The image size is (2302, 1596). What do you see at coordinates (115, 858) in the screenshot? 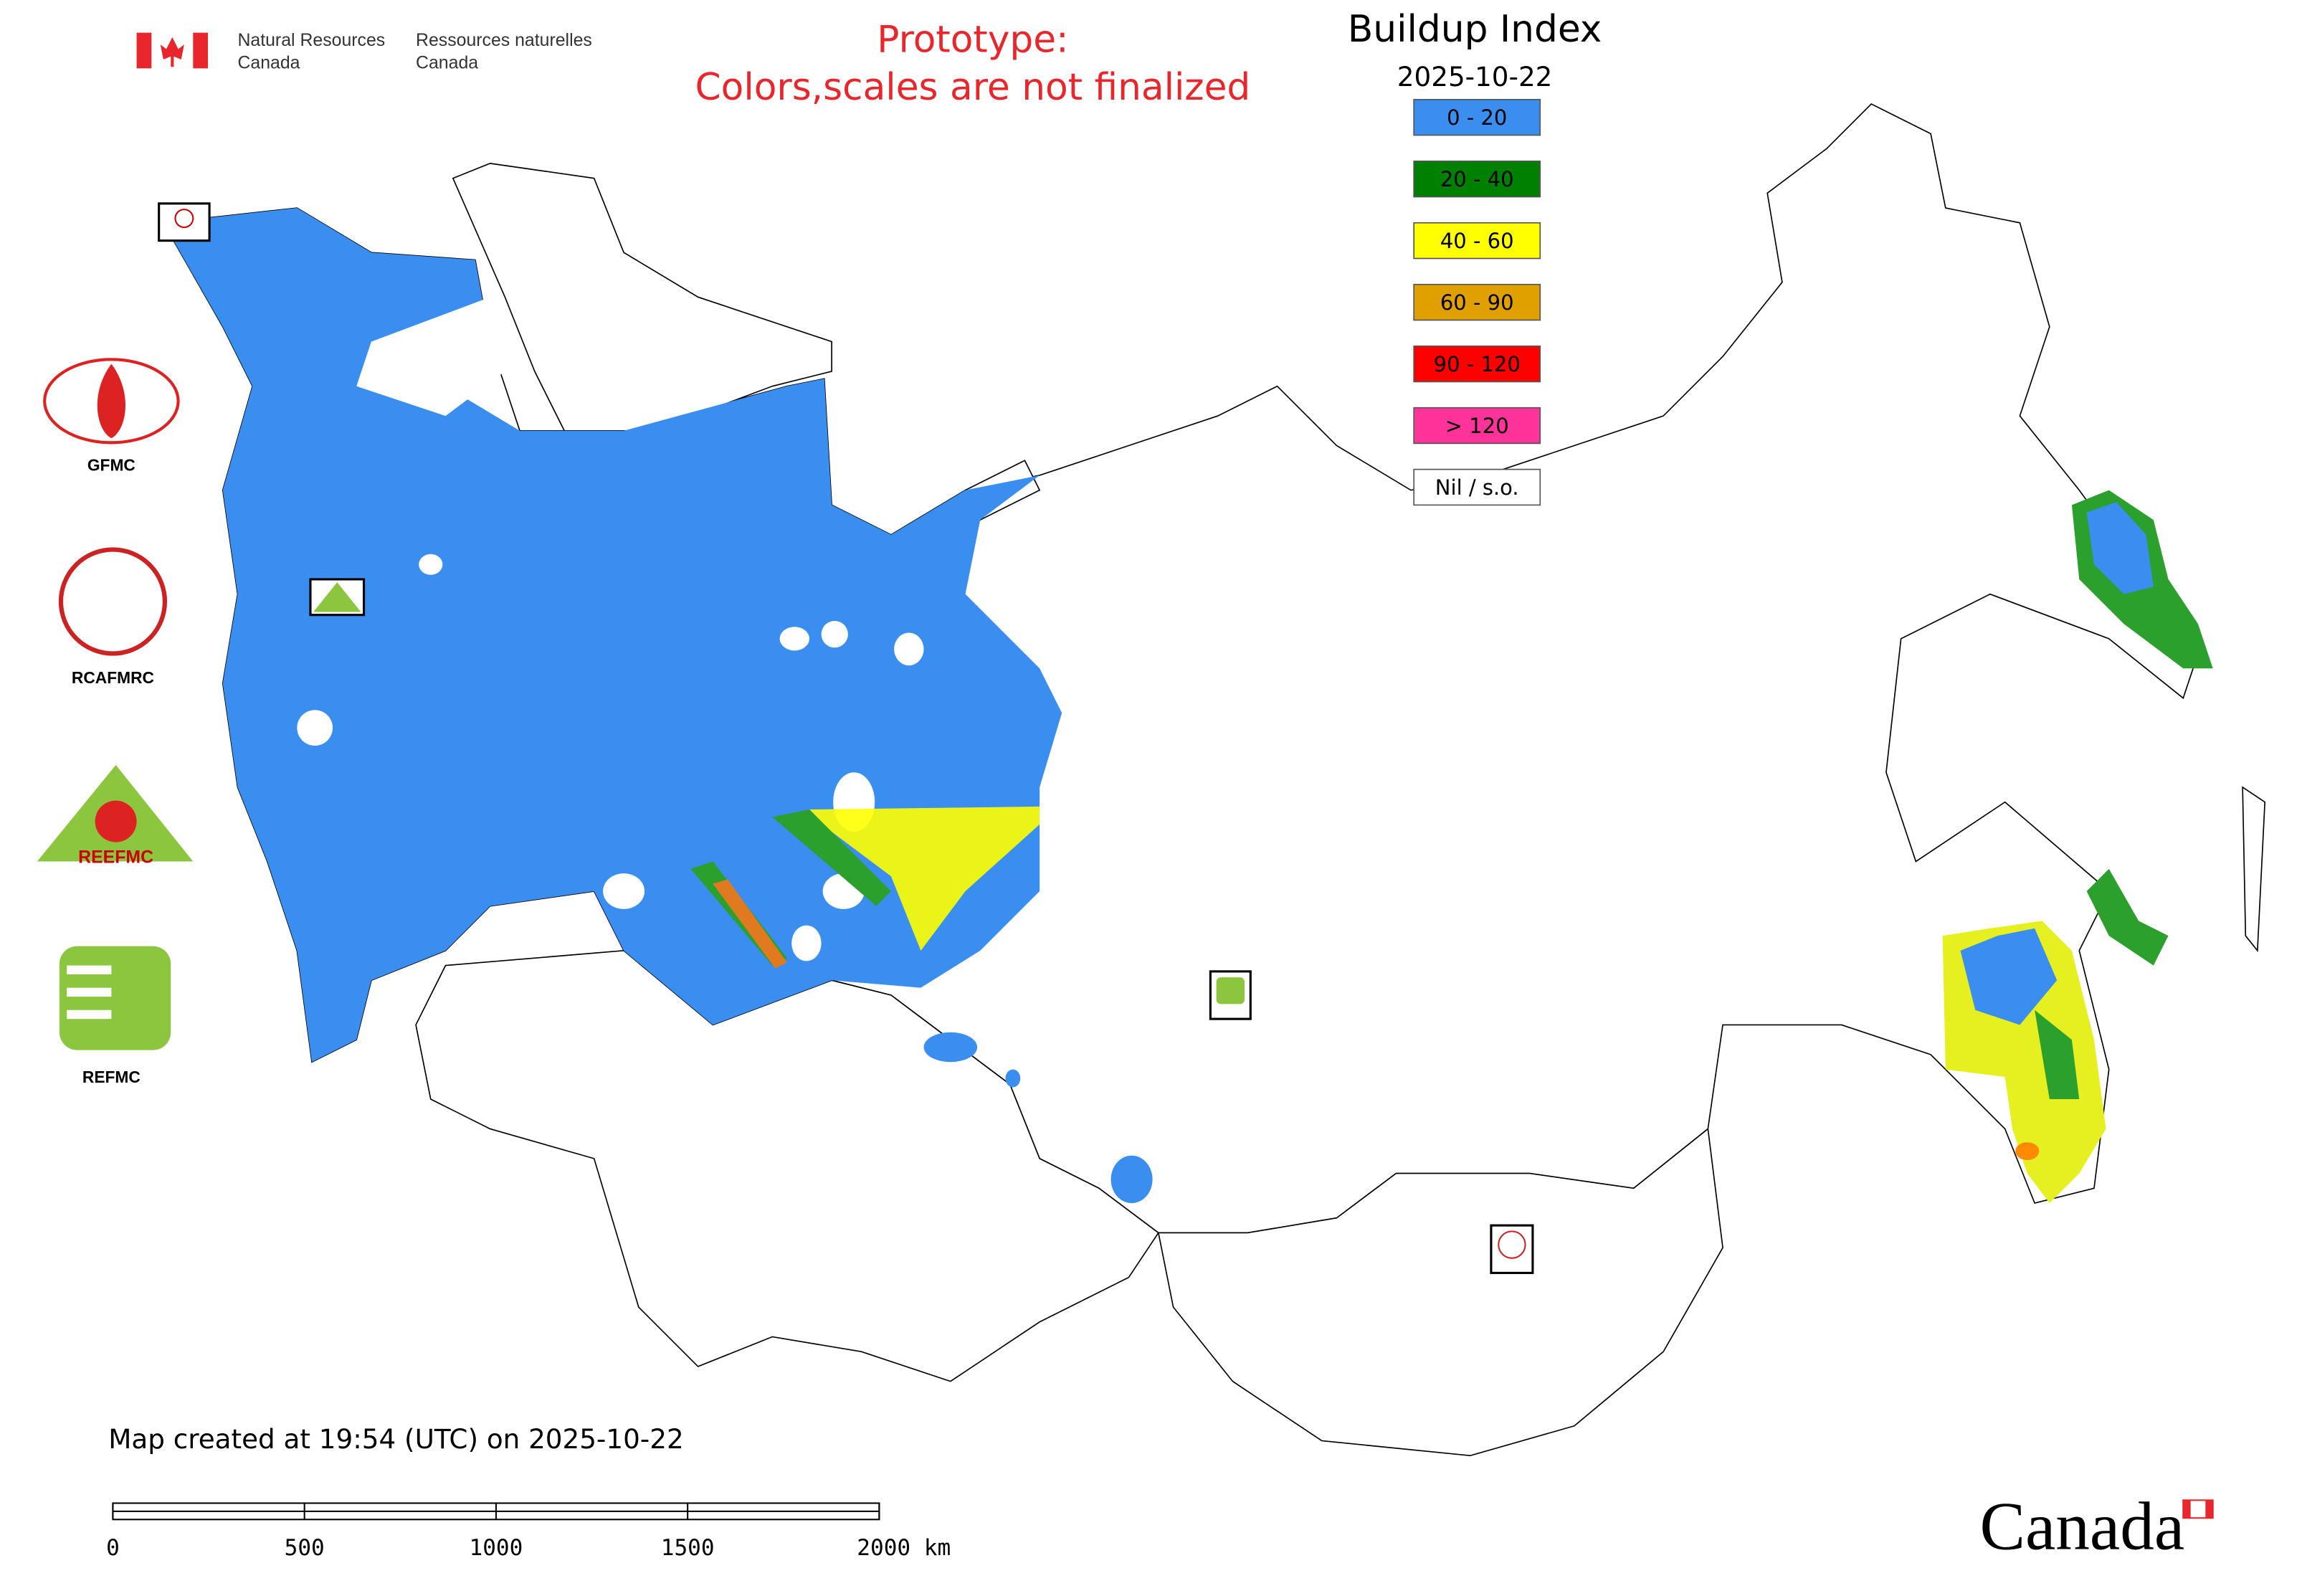
I see `logo-text: REEFMC` at bounding box center [115, 858].